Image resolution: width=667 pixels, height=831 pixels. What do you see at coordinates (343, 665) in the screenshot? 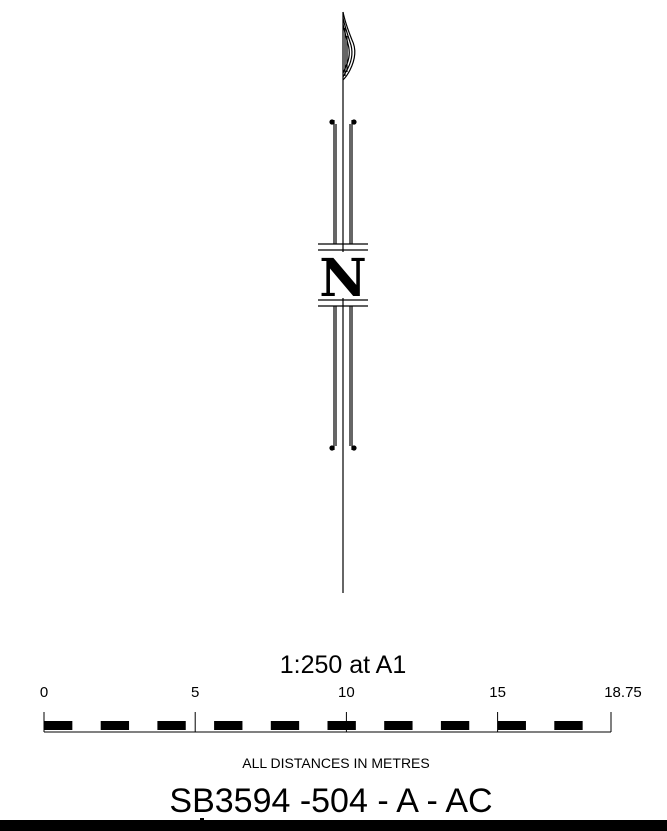
I see `scale-ratio-label: 1:250 at A1` at bounding box center [343, 665].